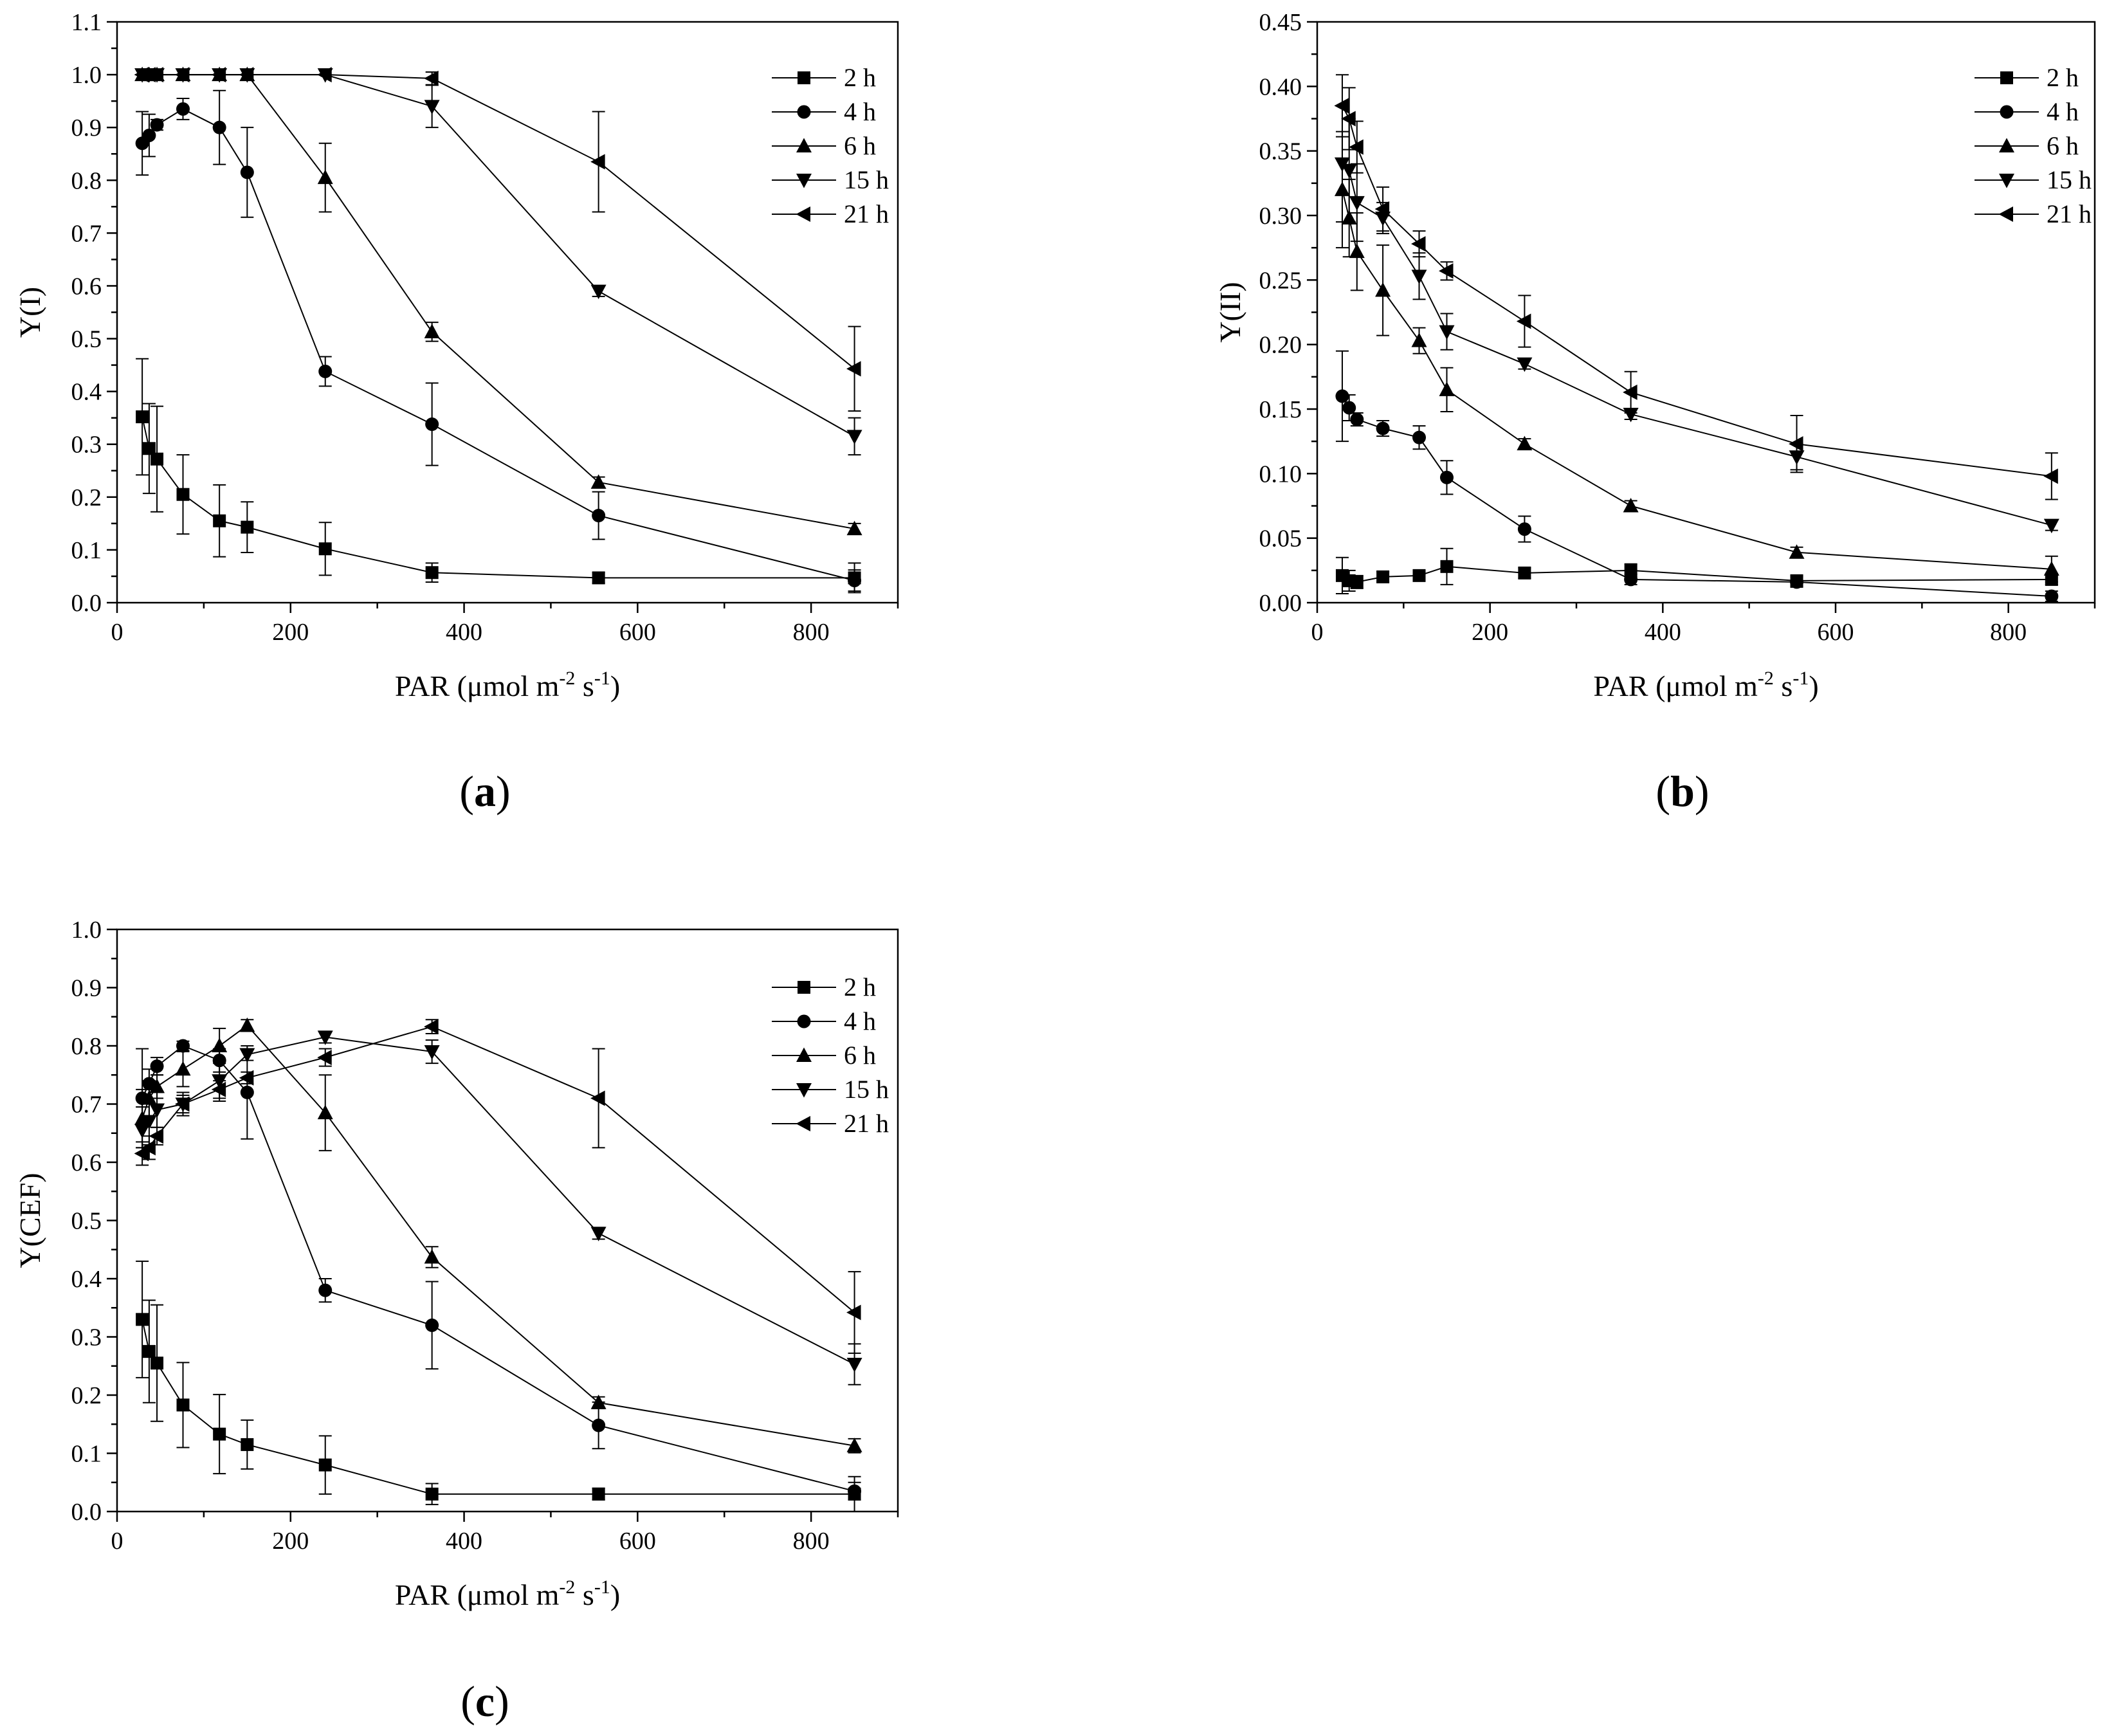 The width and height of the screenshot is (2107, 1736). Describe the element at coordinates (1280, 151) in the screenshot. I see `y-tick-label: 0.35` at that location.